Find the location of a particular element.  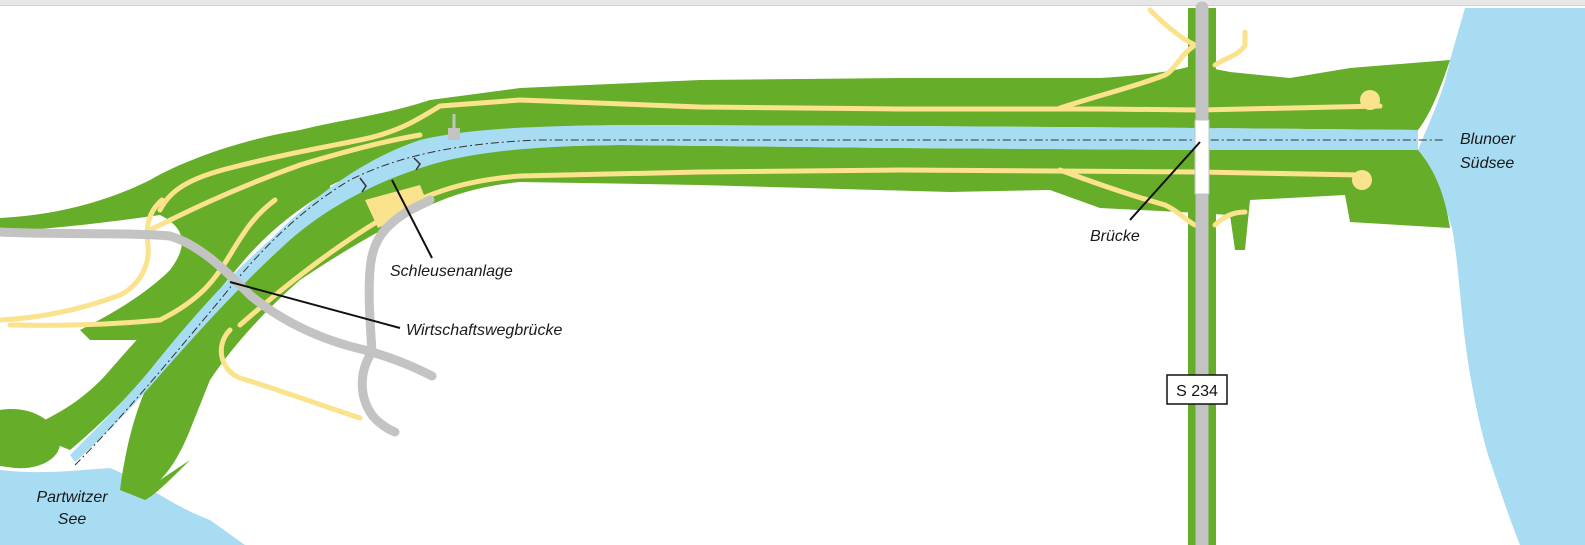

road-details is located at coordinates (829, 154).